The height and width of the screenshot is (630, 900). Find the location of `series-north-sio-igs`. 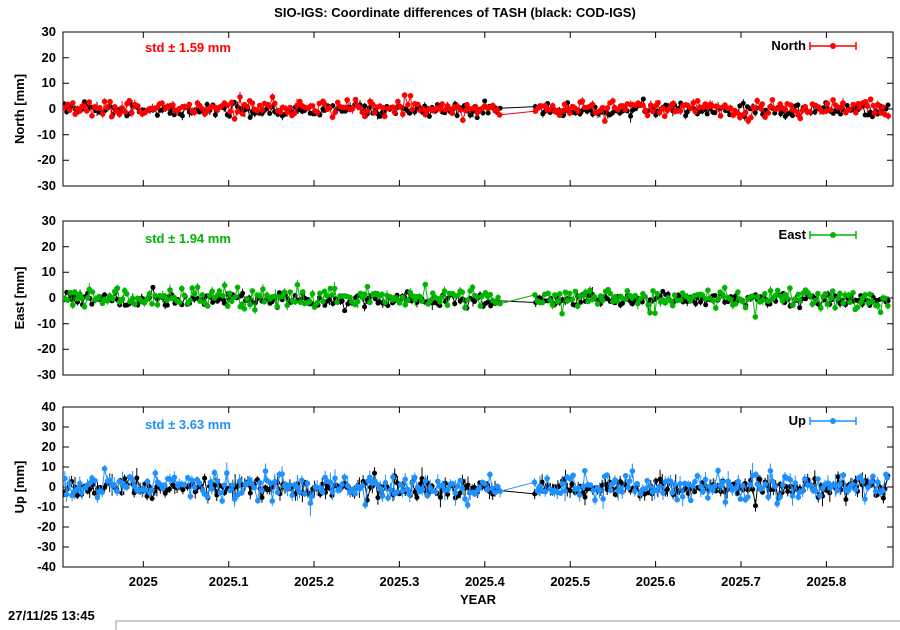

series-north-sio-igs is located at coordinates (477, 108).